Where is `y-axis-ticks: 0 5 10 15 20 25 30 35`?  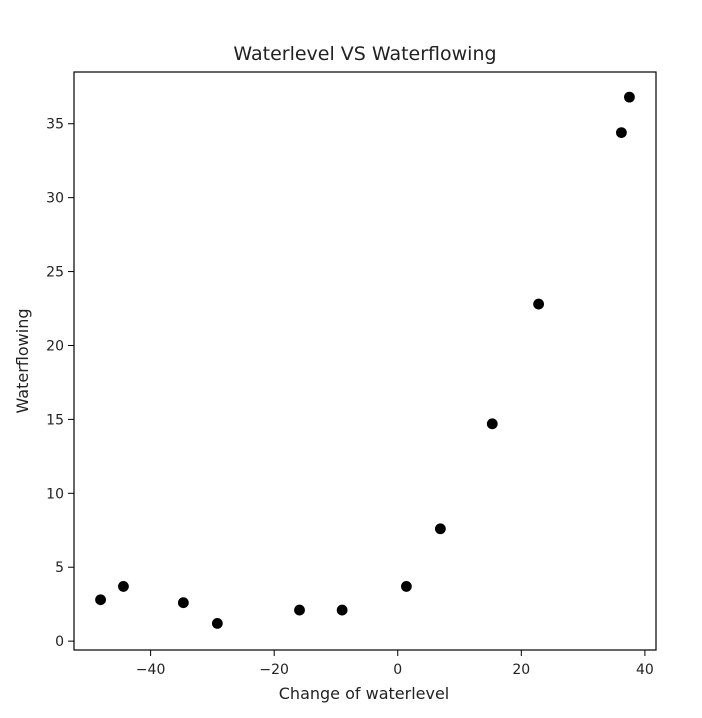 y-axis-ticks: 0 5 10 15 20 25 30 35 is located at coordinates (60, 383).